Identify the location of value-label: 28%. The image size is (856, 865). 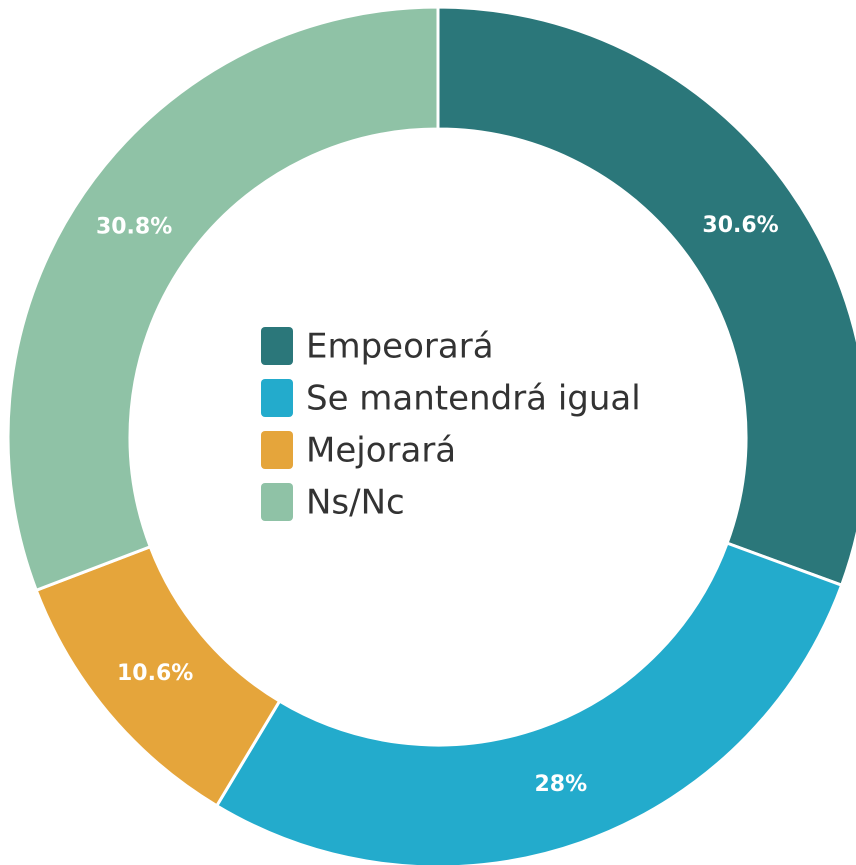
(560, 784).